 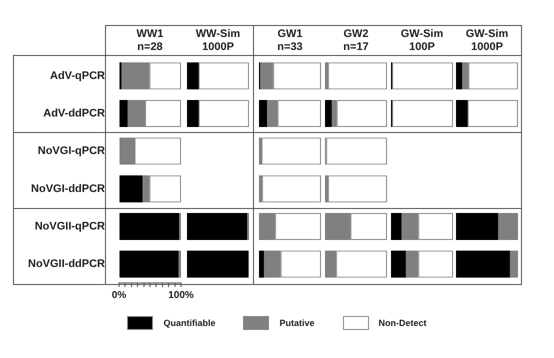 I want to click on chart-title: GW2 n=17, so click(x=356, y=41).